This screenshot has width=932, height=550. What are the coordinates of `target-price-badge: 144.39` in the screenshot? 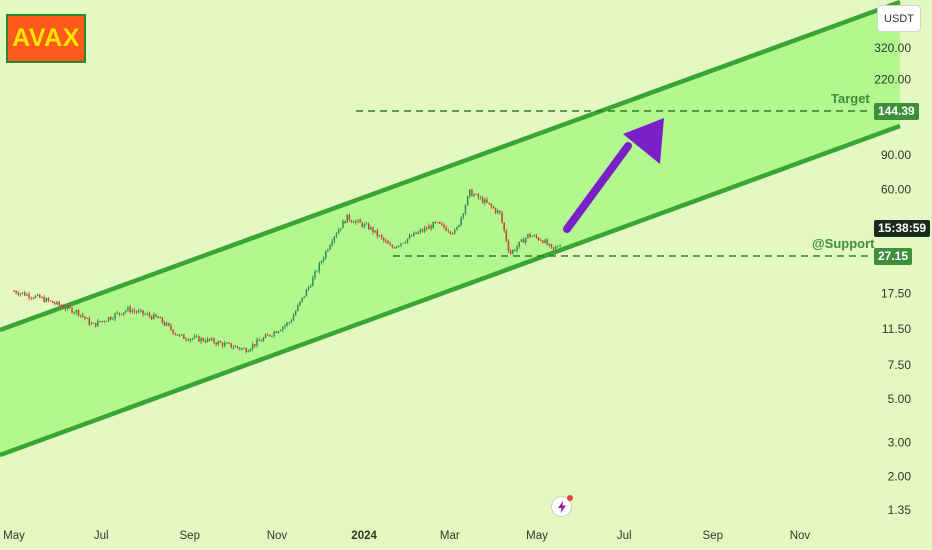 It's located at (896, 111).